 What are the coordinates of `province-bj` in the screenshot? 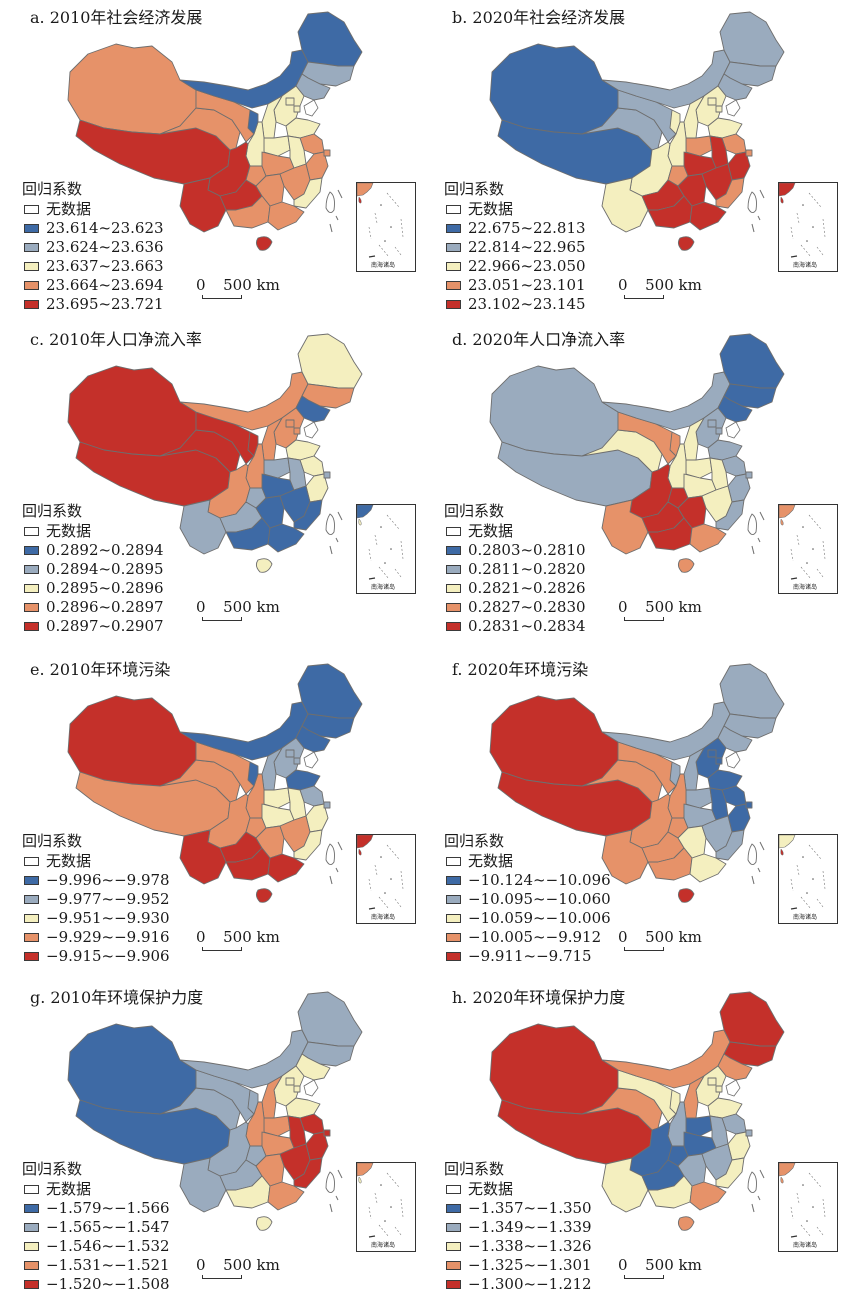 It's located at (290, 753).